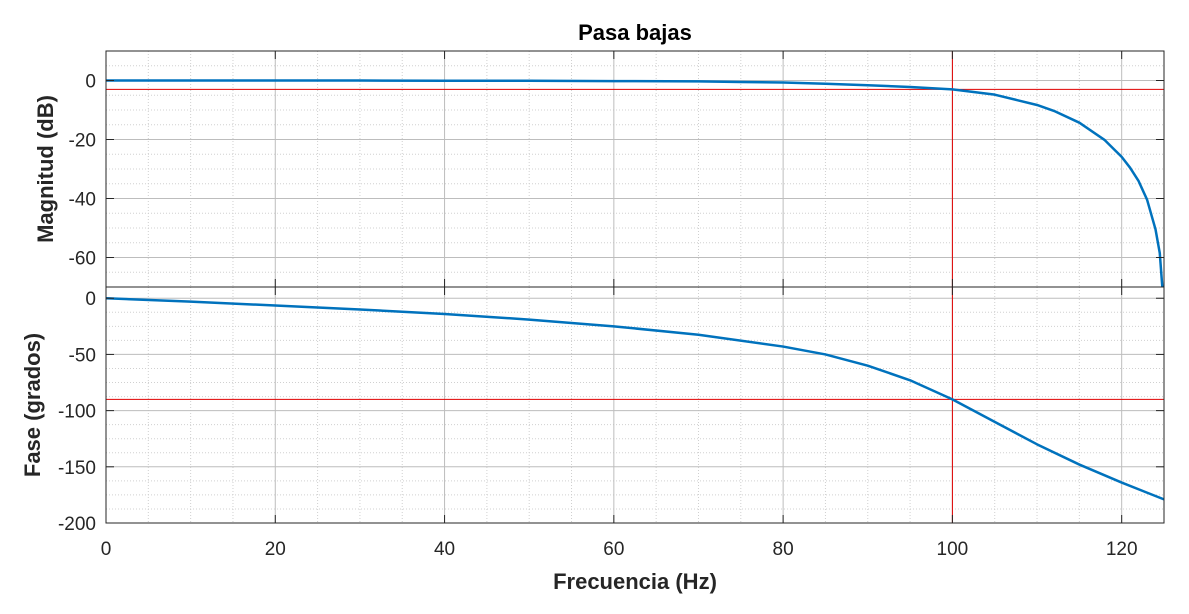  What do you see at coordinates (1122, 549) in the screenshot?
I see `x-tick-label: 120` at bounding box center [1122, 549].